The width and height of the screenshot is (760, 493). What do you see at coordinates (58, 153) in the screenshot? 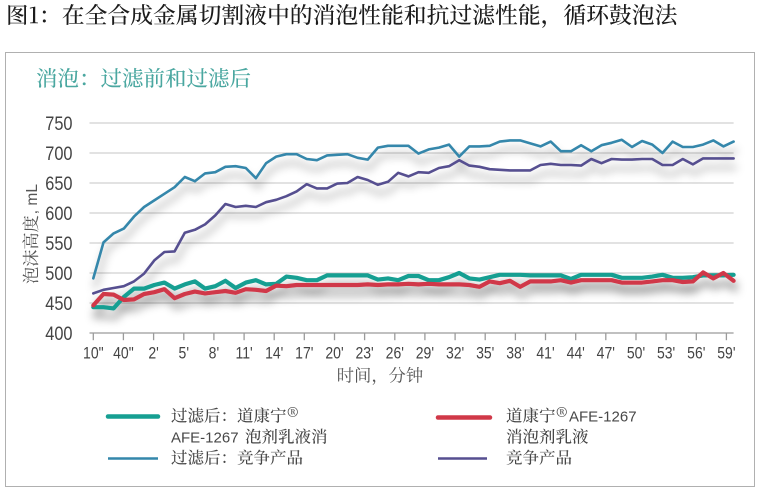
I see `svg-text: 700` at bounding box center [58, 153].